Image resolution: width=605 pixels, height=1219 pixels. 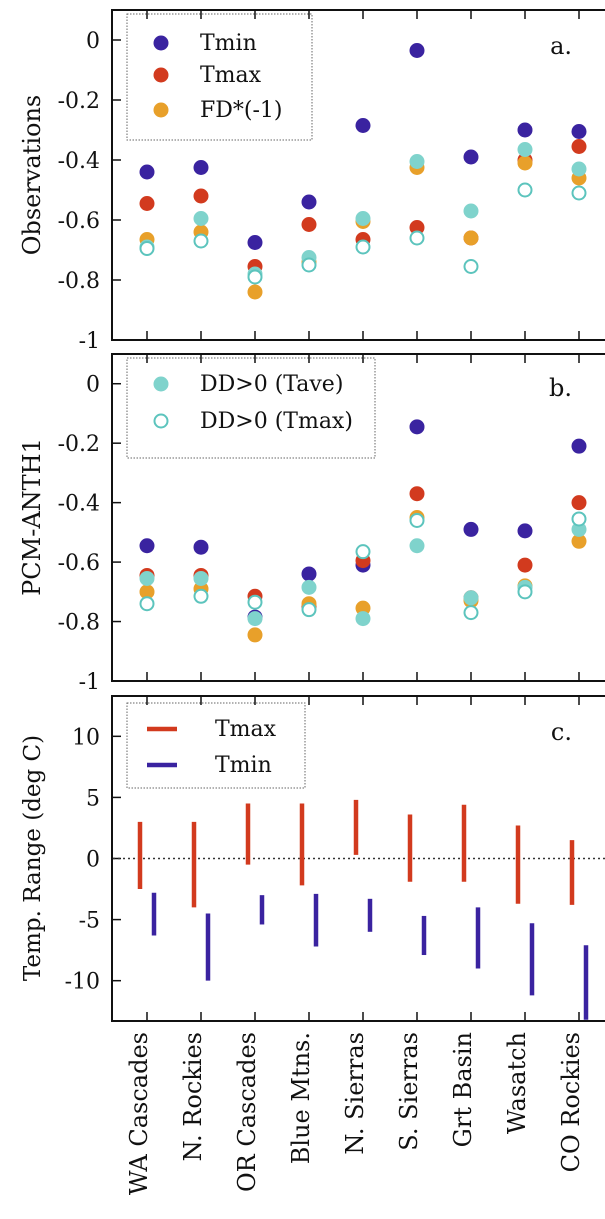 I want to click on panel-b-ylabel: PCM-ANTH1, so click(x=32, y=517).